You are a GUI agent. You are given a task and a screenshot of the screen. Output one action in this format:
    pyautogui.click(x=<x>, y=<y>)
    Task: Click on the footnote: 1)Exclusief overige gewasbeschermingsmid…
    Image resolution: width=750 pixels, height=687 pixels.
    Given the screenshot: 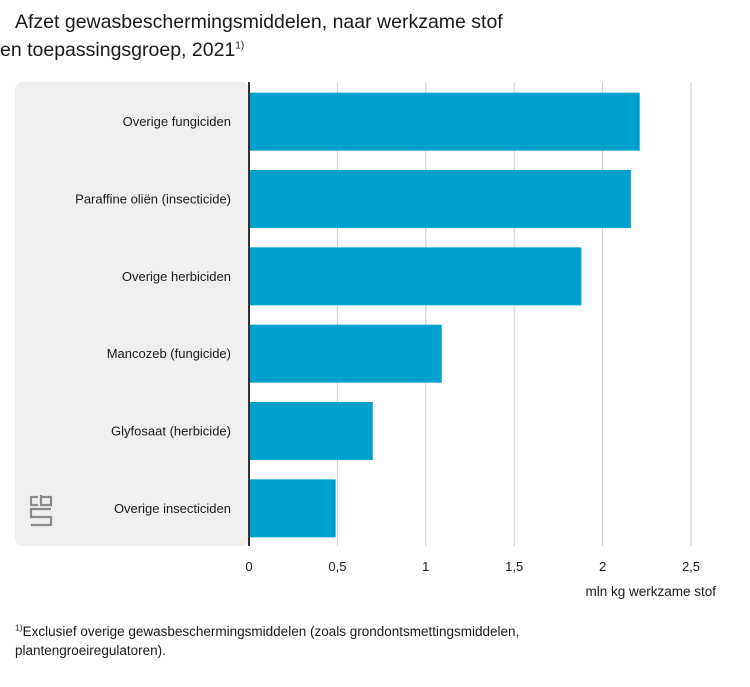 What is the action you would take?
    pyautogui.click(x=335, y=641)
    